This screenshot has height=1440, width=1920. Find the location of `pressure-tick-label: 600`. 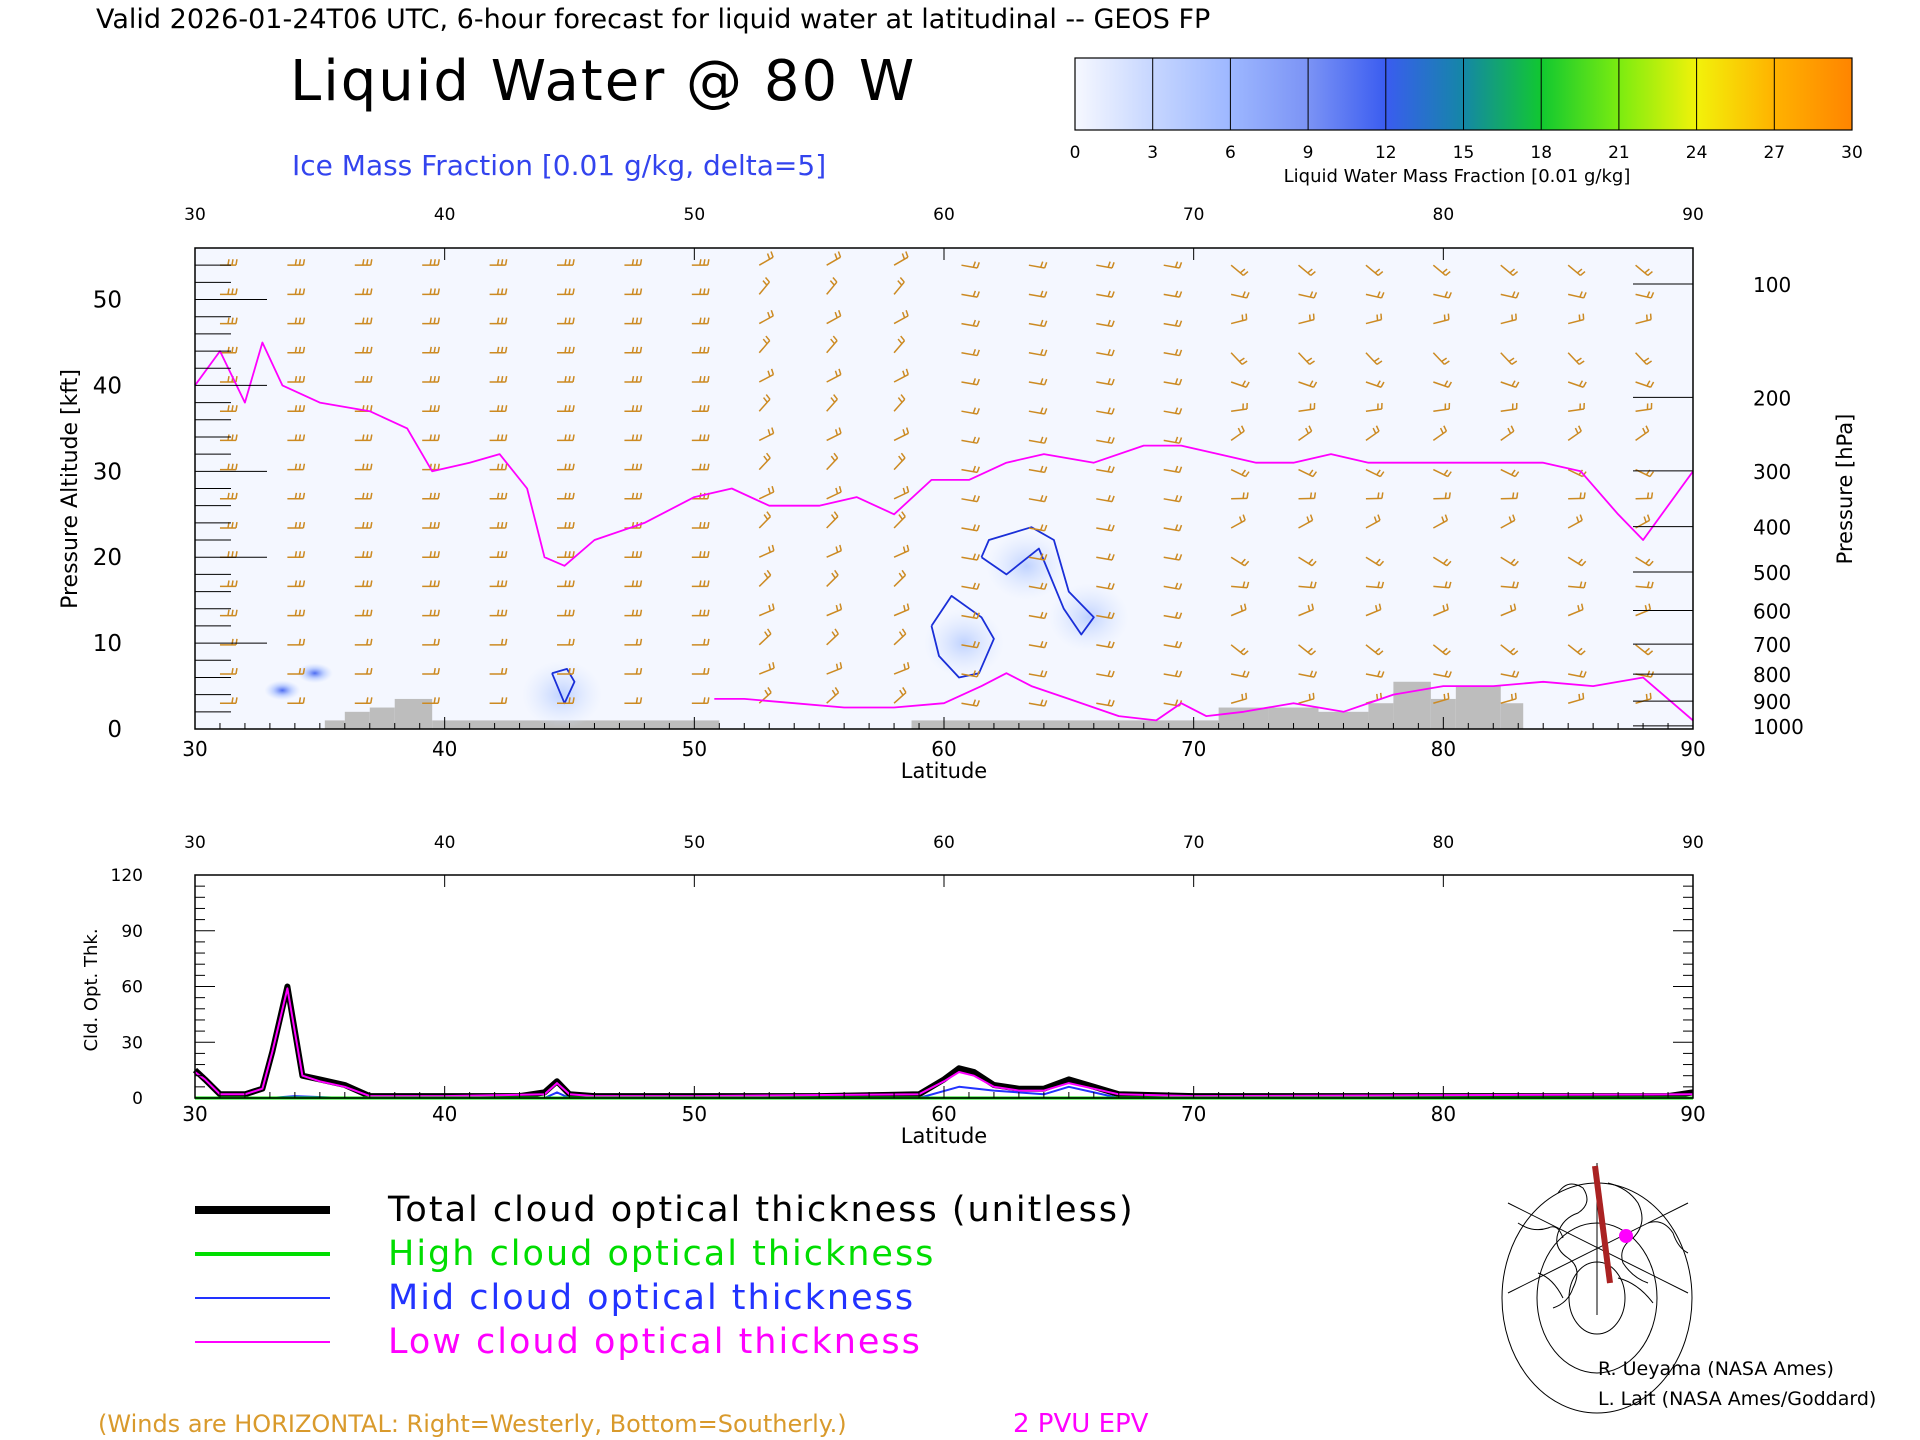

pressure-tick-label: 600 is located at coordinates (1772, 612).